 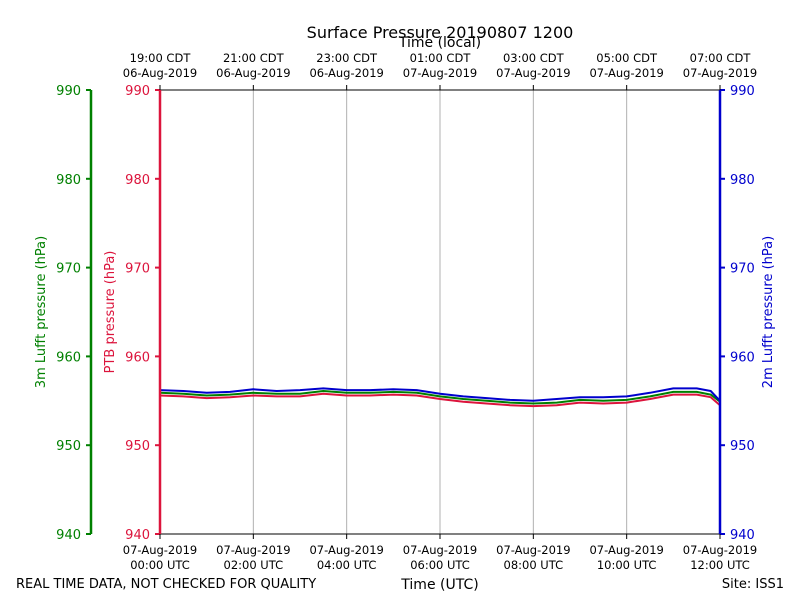 What do you see at coordinates (137, 269) in the screenshot?
I see `left-inner-tick-label: 970` at bounding box center [137, 269].